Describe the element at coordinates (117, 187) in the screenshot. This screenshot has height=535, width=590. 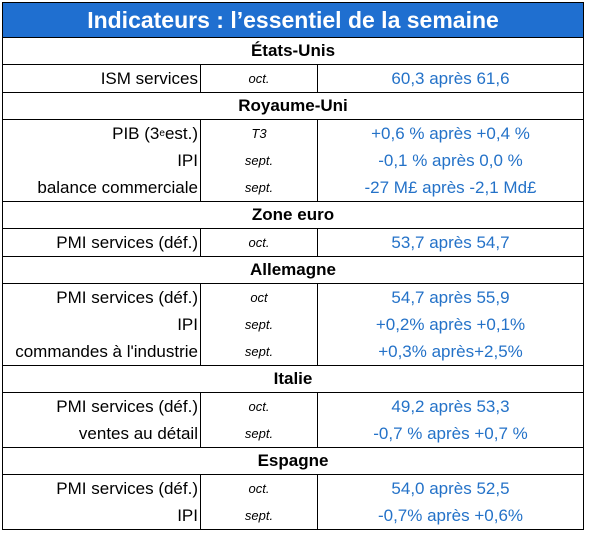
I see `indicator-label: balance commerciale` at that location.